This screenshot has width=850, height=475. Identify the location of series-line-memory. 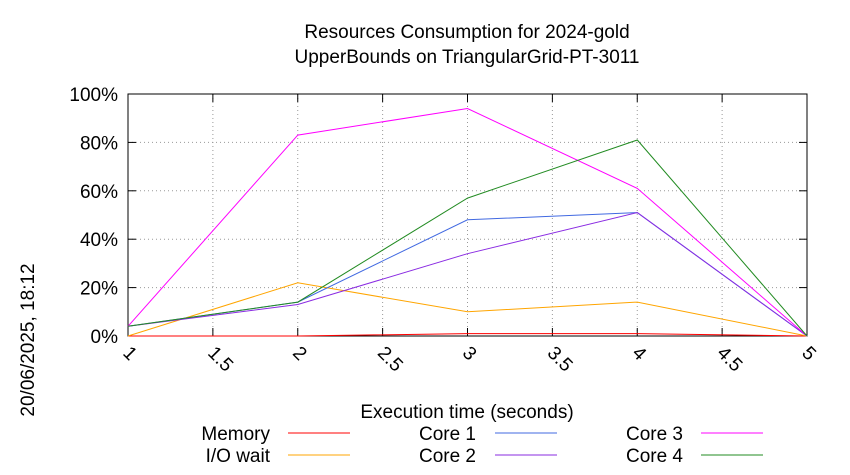
(468, 335).